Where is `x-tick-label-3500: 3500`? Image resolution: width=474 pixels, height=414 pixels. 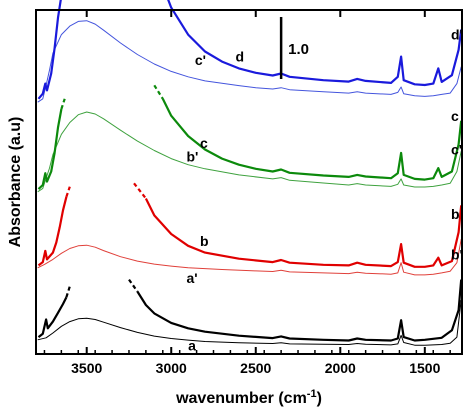
x-tick-label-3500: 3500 is located at coordinates (86, 368).